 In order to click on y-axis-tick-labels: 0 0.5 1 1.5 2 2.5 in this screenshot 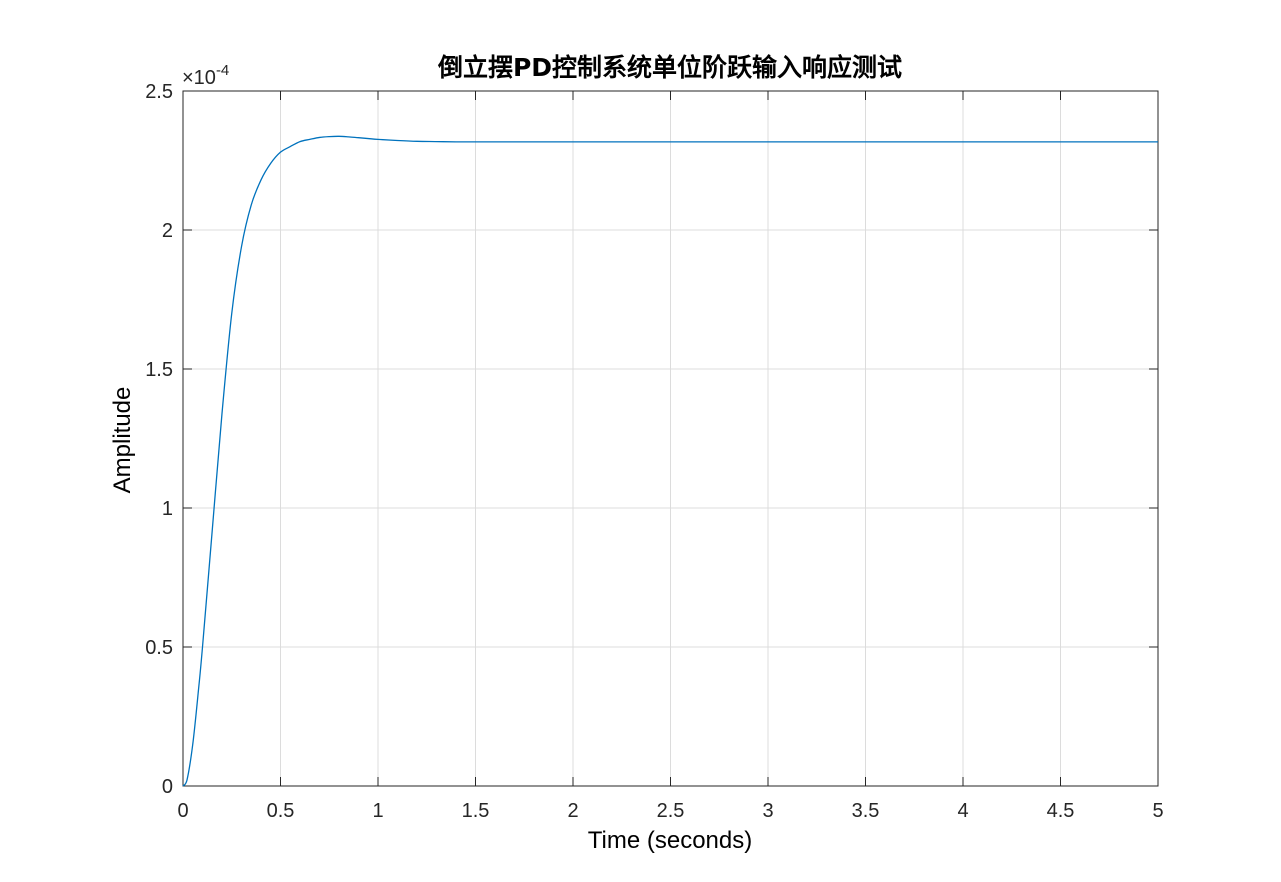, I will do `click(159, 439)`.